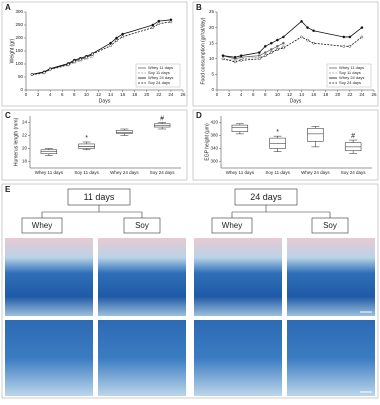 This screenshot has height=405, width=380. What do you see at coordinates (366, 352) in the screenshot?
I see `scale-bar` at bounding box center [366, 352].